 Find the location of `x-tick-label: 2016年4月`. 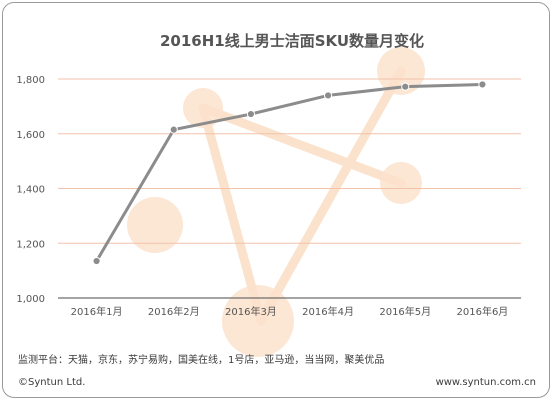

x-tick-label: 2016年4月 is located at coordinates (328, 311).